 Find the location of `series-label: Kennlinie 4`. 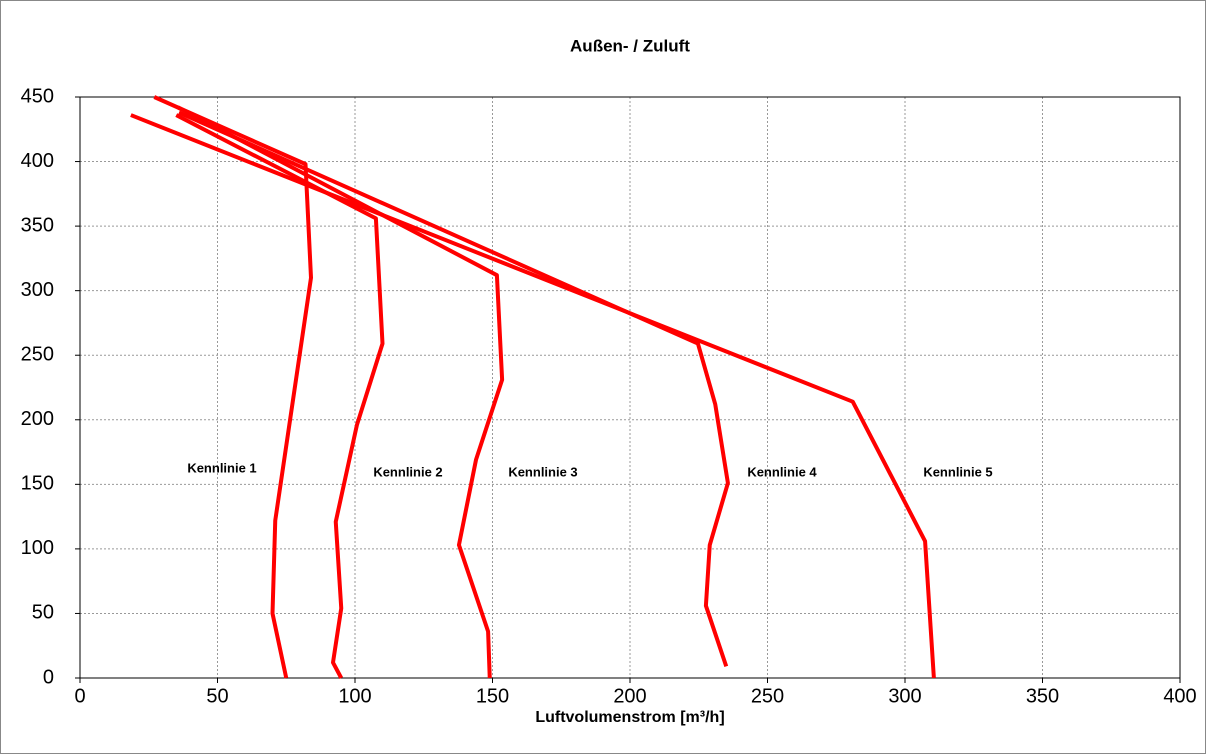

series-label: Kennlinie 4 is located at coordinates (782, 471).